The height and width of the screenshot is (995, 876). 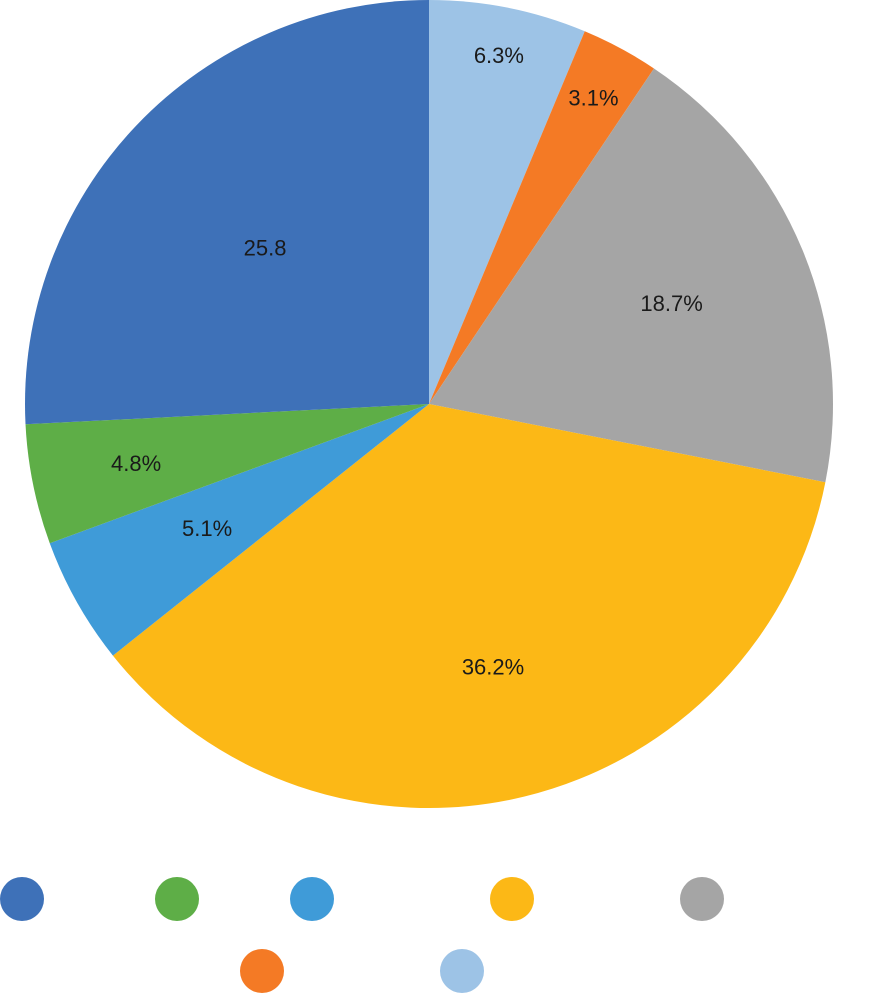 I want to click on slice-data-label: 4.8%, so click(x=136, y=463).